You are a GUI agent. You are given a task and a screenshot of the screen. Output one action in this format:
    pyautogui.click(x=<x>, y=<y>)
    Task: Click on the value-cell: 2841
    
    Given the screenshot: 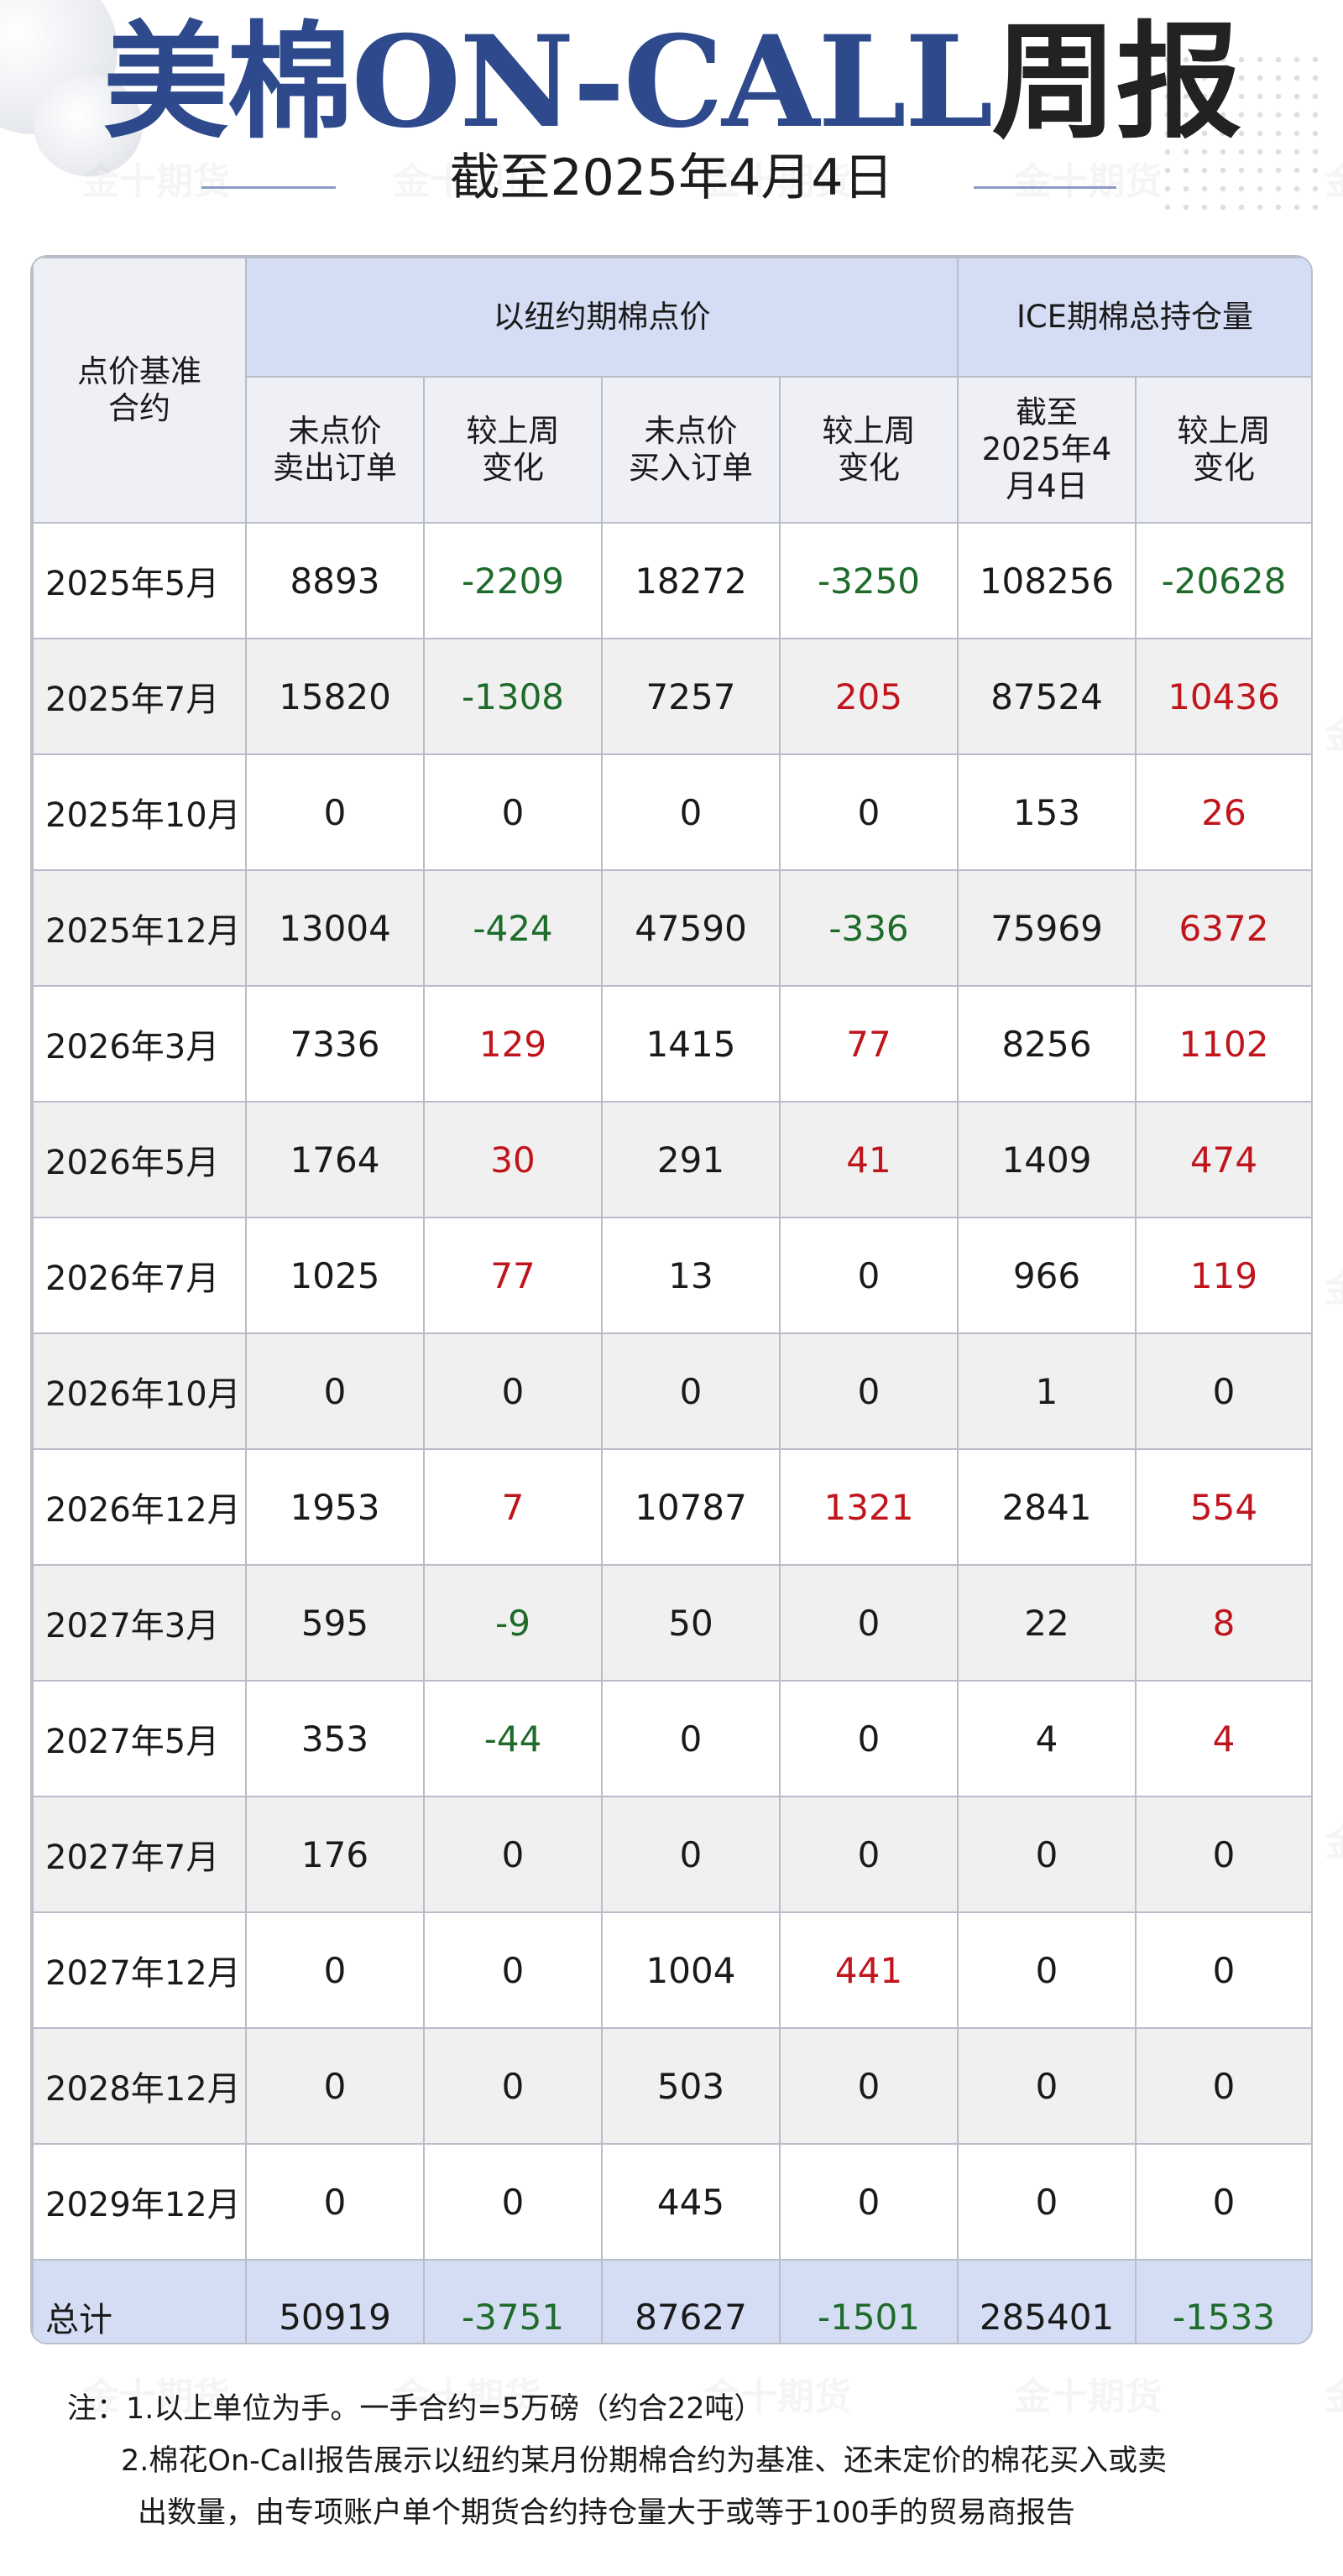 What is the action you would take?
    pyautogui.click(x=1047, y=1507)
    